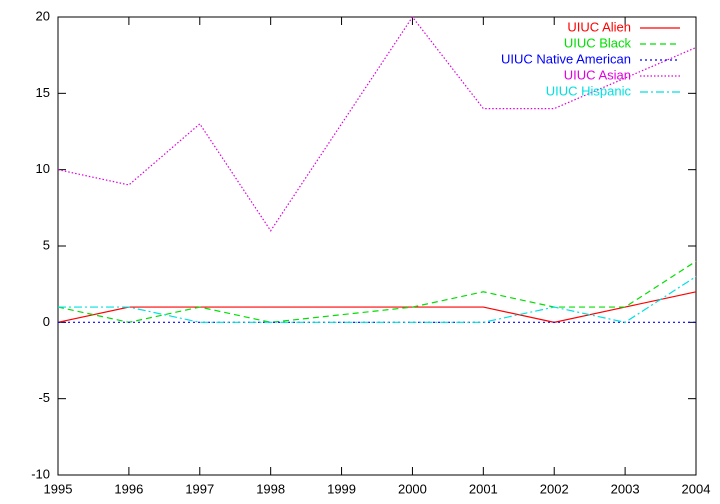 The height and width of the screenshot is (504, 720). I want to click on y-tick-label: 20, so click(43, 15).